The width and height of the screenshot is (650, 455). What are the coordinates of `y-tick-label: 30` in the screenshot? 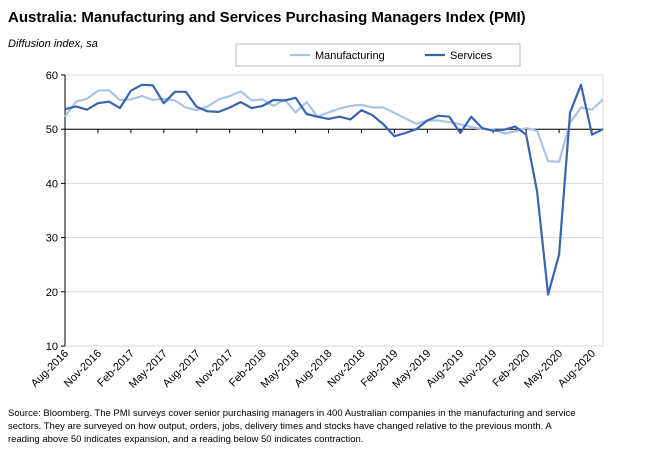 It's located at (52, 239).